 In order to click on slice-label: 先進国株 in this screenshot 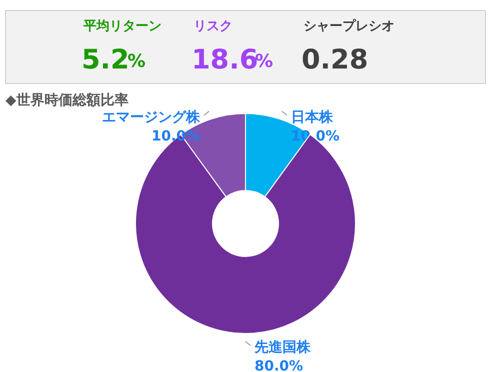, I will do `click(283, 348)`.